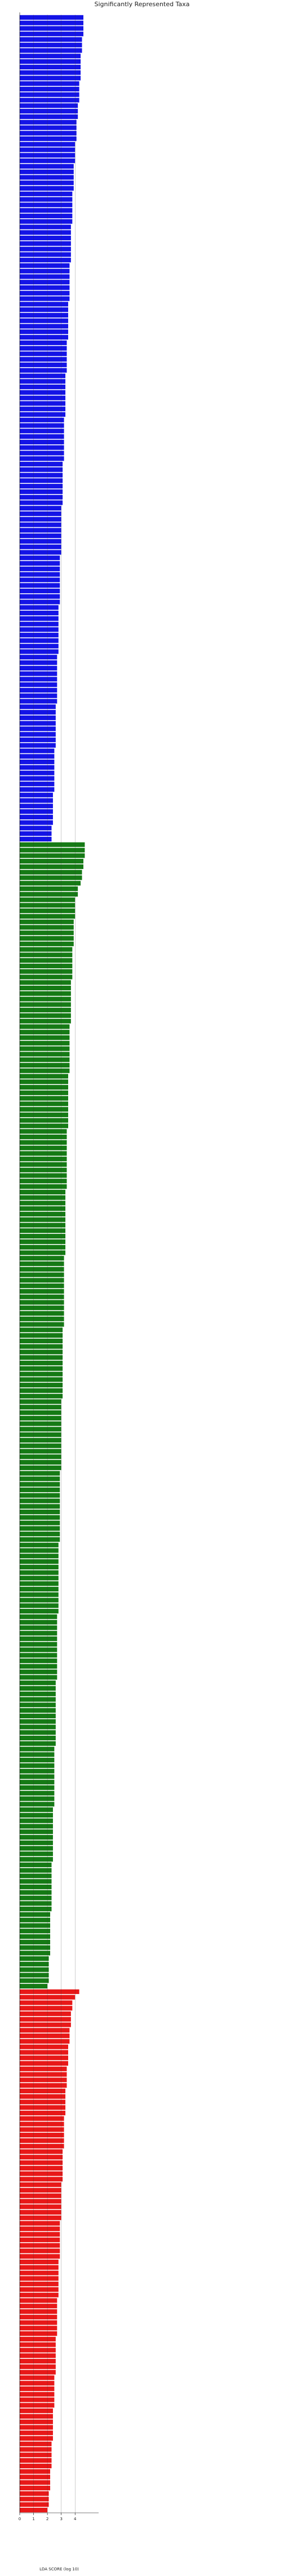 This screenshot has width=284, height=2576. I want to click on x-tick-label: 0, so click(20, 2519).